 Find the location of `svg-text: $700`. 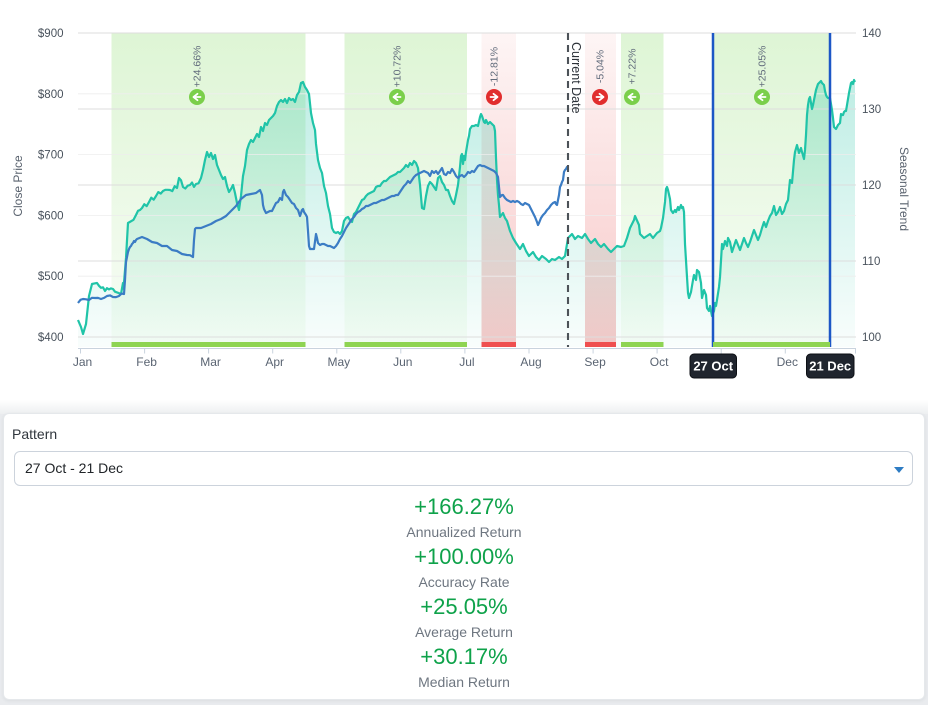

svg-text: $700 is located at coordinates (51, 156).